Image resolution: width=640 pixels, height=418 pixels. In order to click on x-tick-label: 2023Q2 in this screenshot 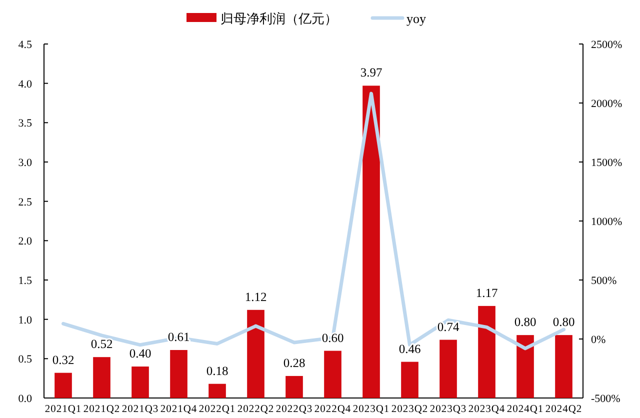, I will do `click(409, 409)`.